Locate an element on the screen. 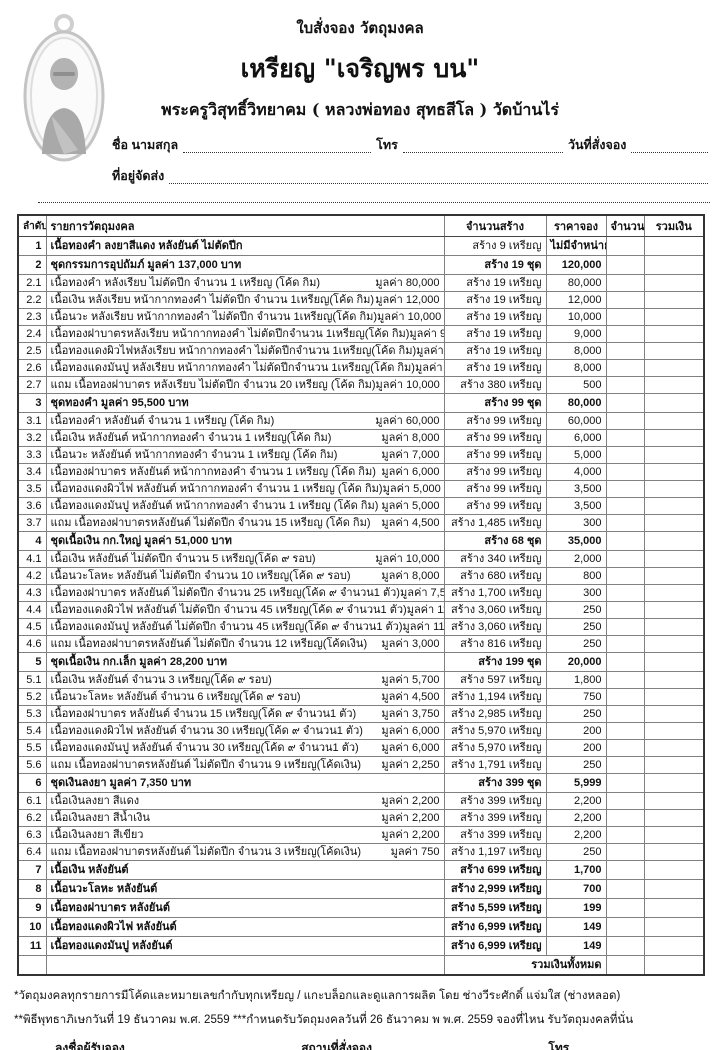  row-index: 5 is located at coordinates (32, 662).